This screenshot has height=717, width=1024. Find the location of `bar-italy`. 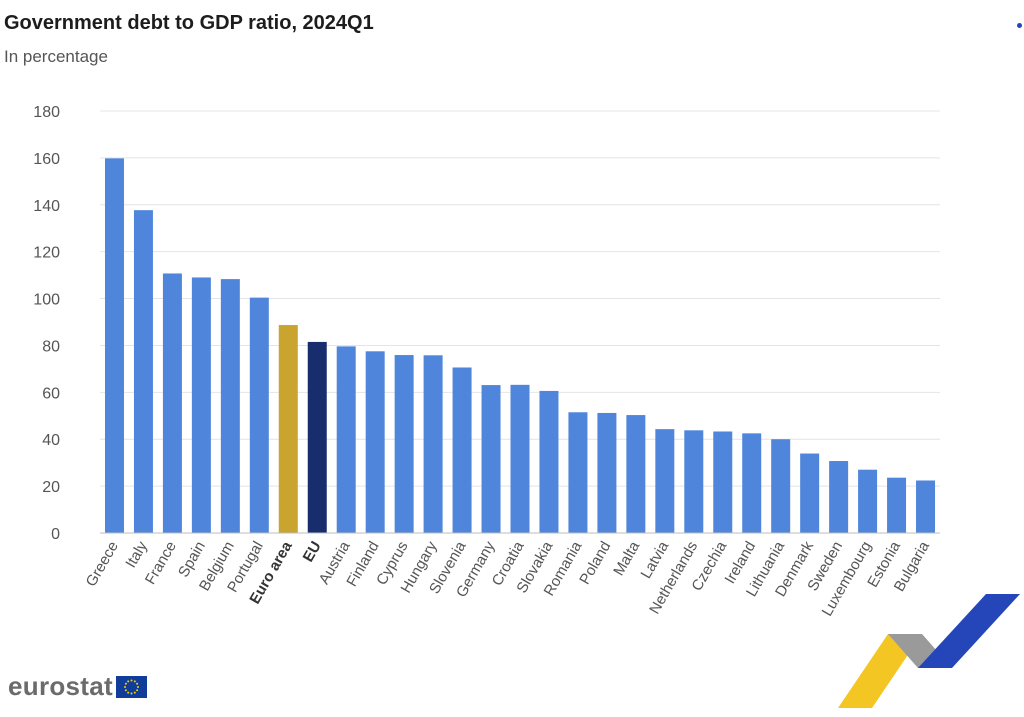

bar-italy is located at coordinates (143, 372).